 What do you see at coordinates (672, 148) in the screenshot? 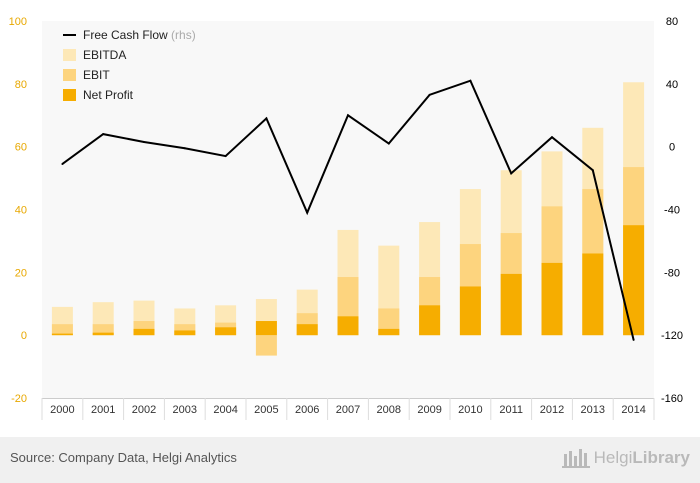
I see `right-axis-tick-label: 0` at bounding box center [672, 148].